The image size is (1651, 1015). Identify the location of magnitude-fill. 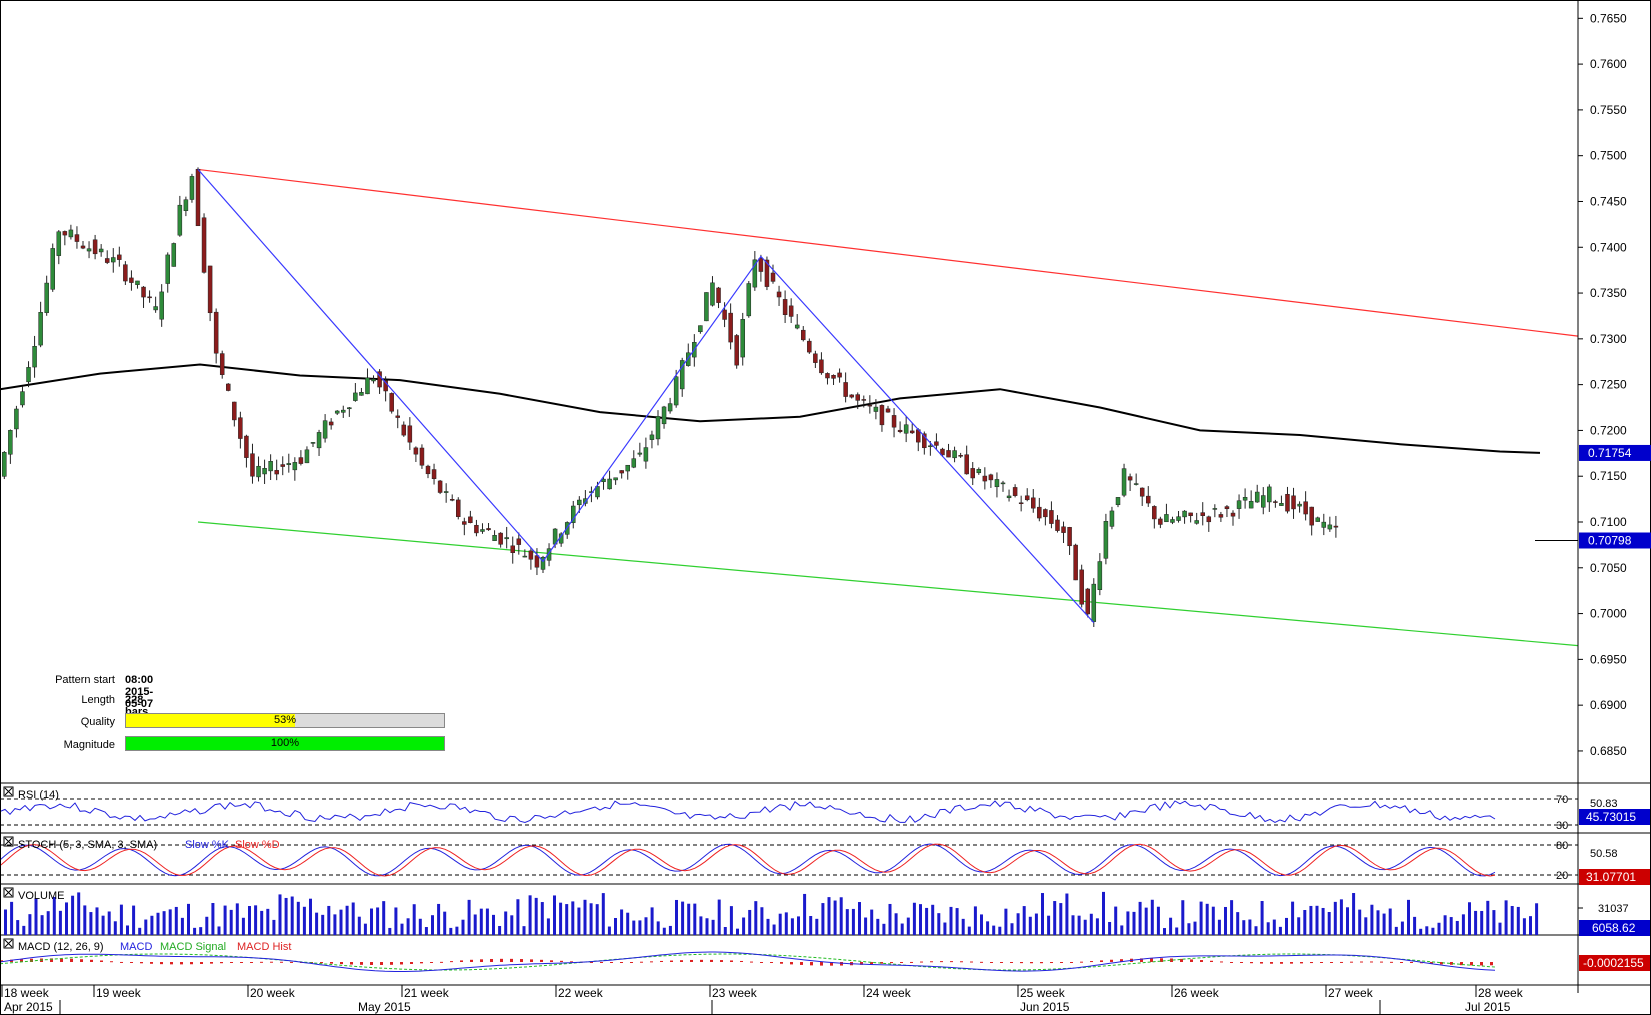
(285, 743).